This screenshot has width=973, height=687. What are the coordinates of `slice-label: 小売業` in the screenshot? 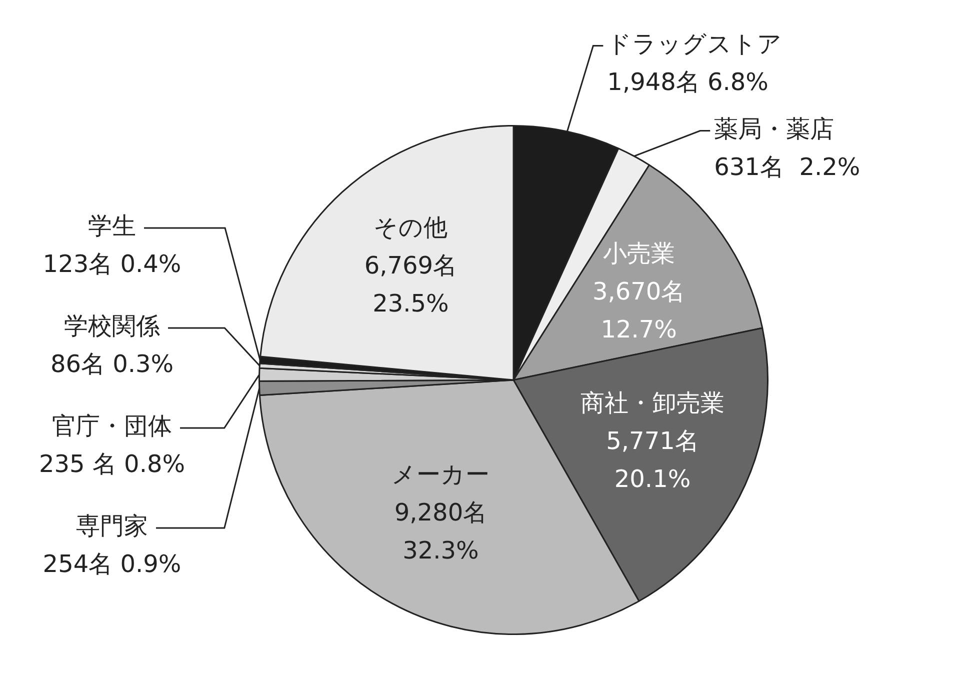 It's located at (638, 253).